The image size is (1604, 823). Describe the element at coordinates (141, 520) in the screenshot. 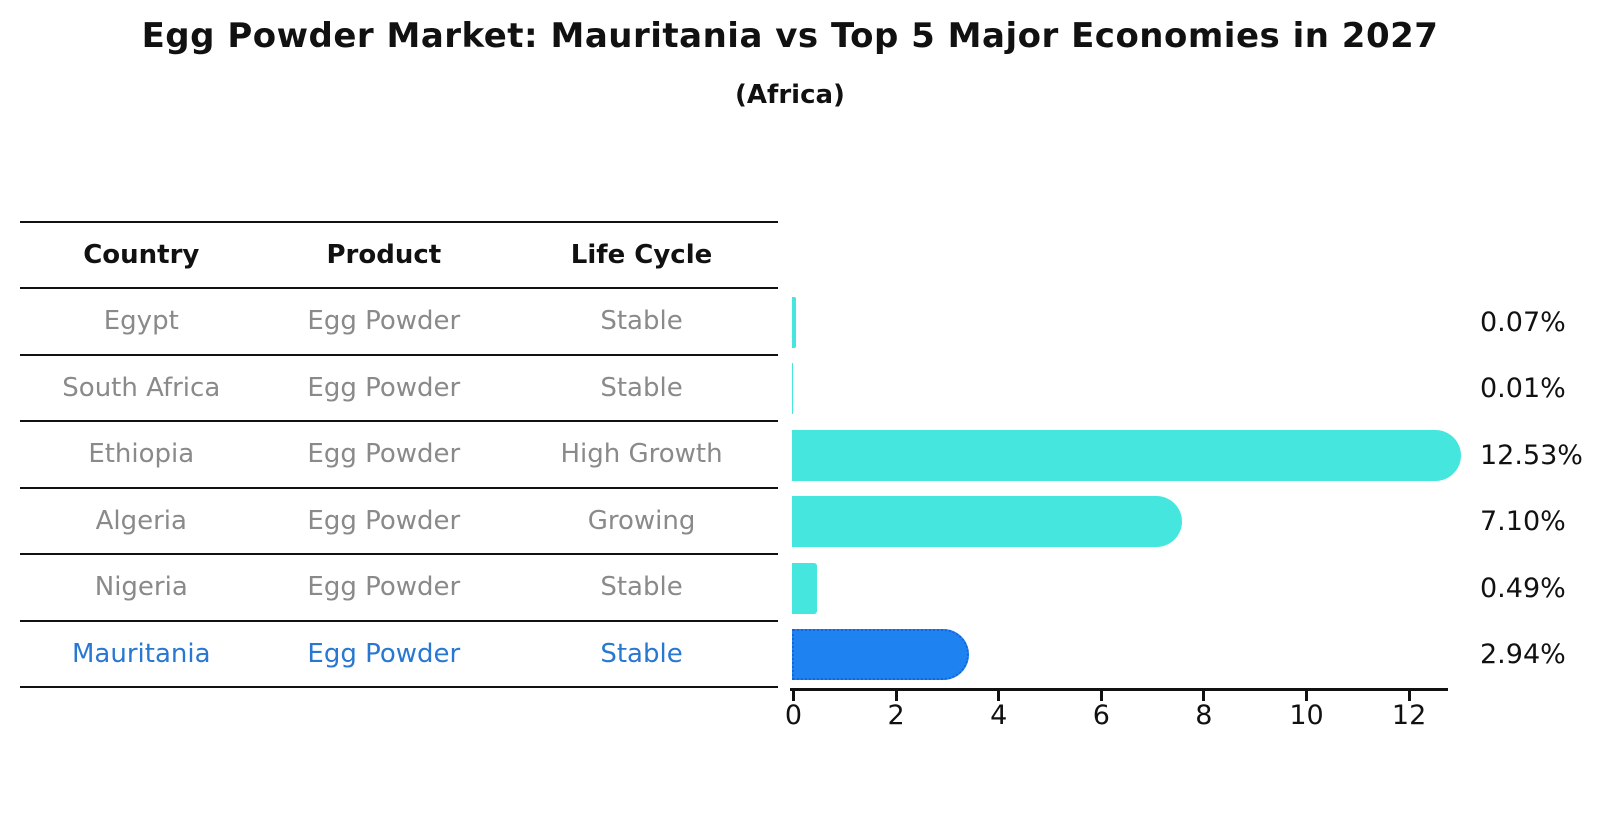

I see `country-cell: Algeria` at that location.